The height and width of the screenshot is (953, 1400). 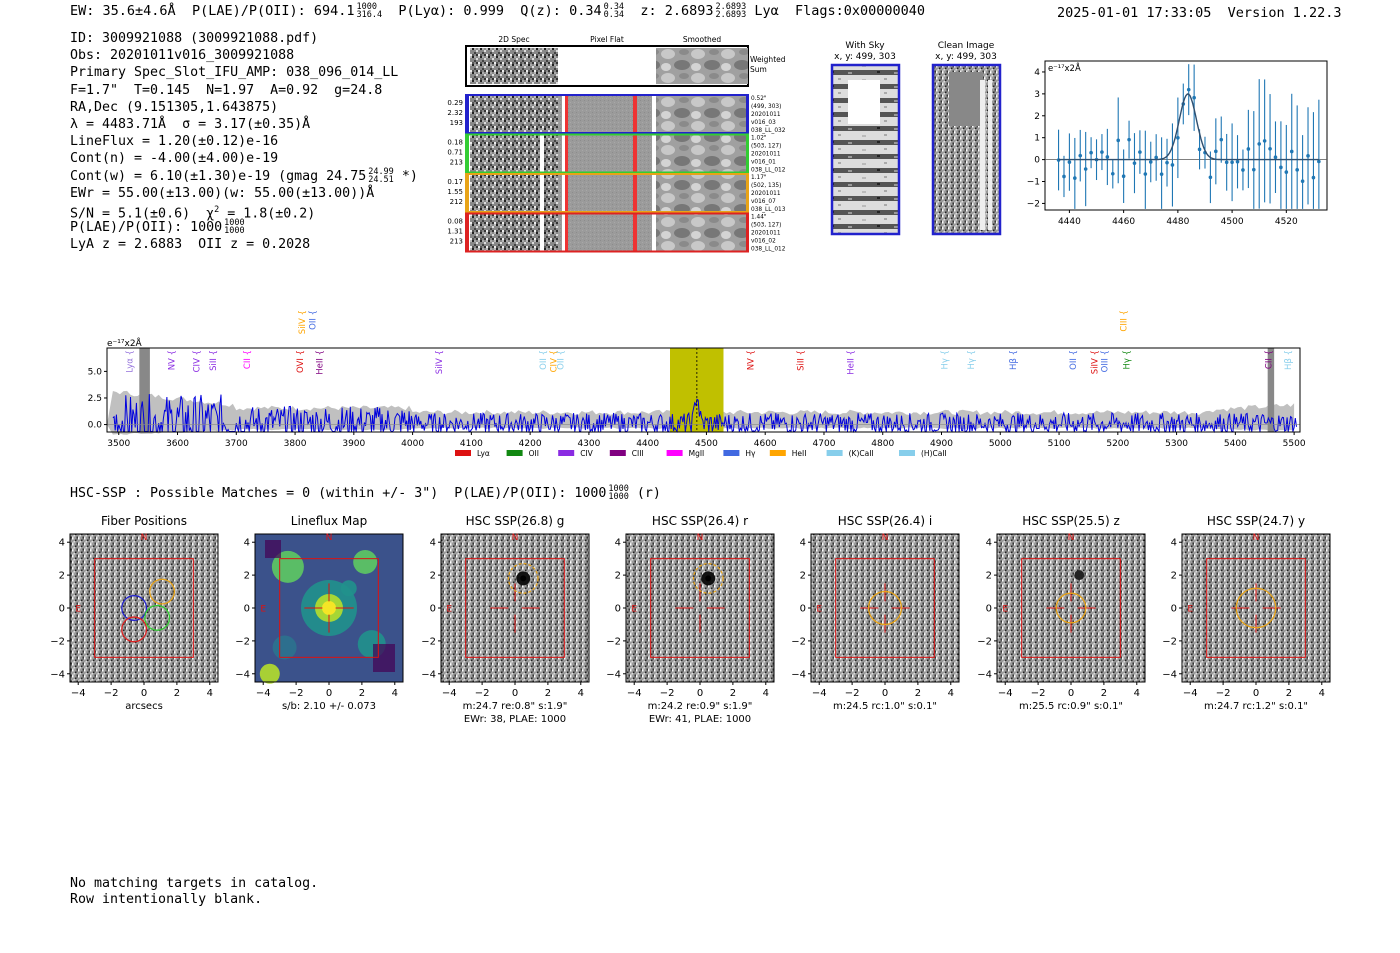 What do you see at coordinates (945, 360) in the screenshot?
I see `line-marker-label: Hγ {` at bounding box center [945, 360].